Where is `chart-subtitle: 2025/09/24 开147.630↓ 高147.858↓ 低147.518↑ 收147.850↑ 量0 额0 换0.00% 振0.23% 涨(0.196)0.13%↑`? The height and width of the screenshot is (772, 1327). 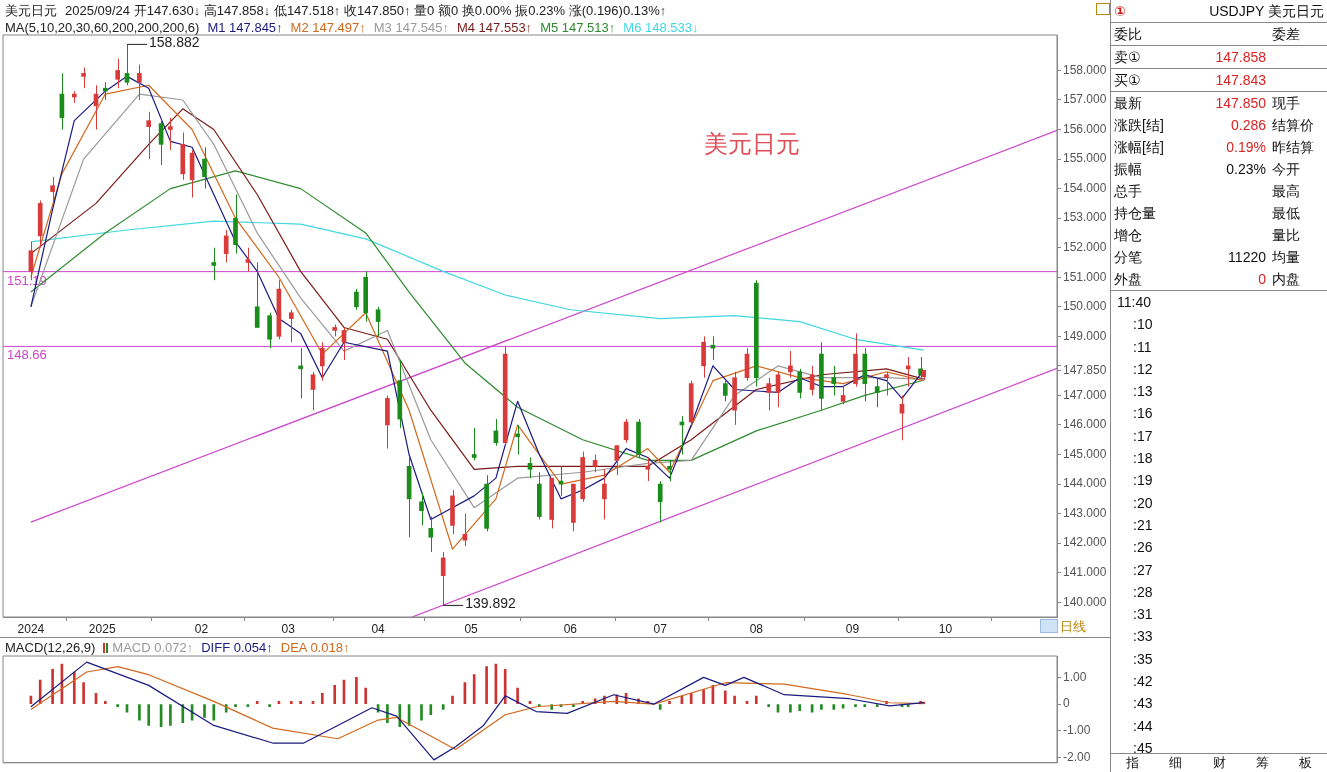 chart-subtitle: 2025/09/24 开147.630↓ 高147.858↓ 低147.518↑ 收147.850↑ 量0 额0 换0.00% 振0.23% 涨(0.196)0.13%↑ is located at coordinates (366, 10).